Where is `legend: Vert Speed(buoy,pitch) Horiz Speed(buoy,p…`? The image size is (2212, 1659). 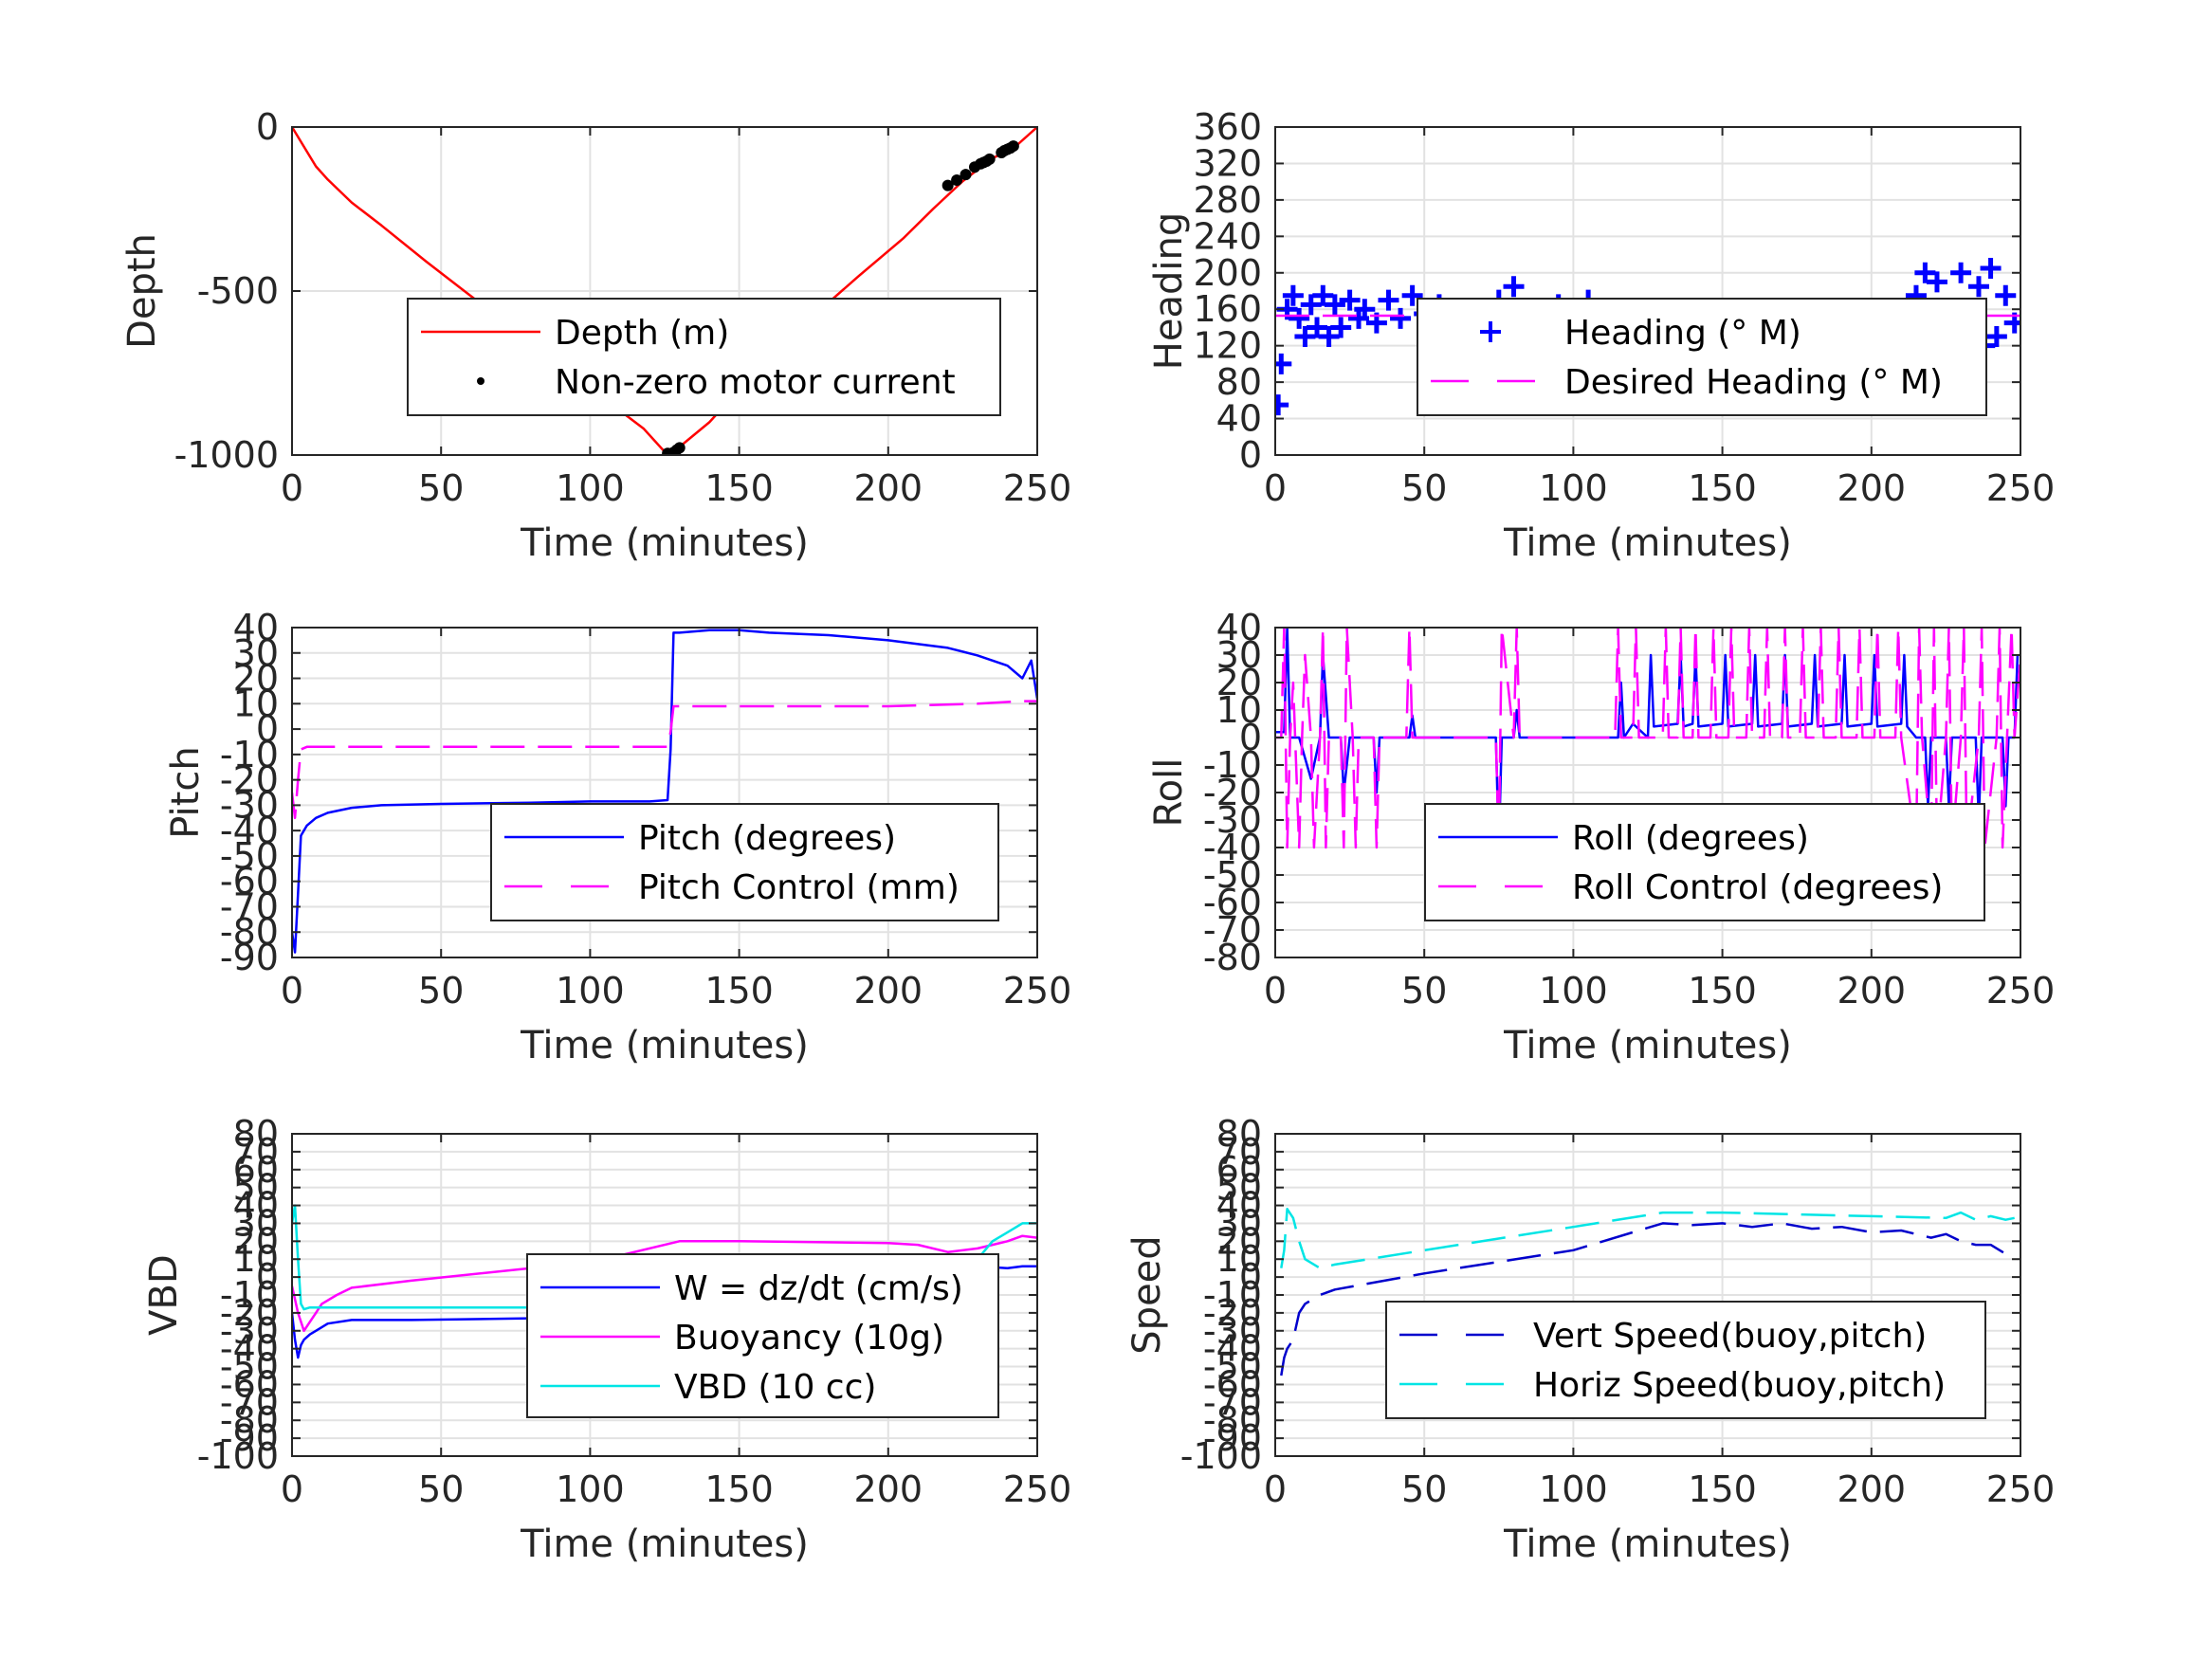 legend: Vert Speed(buoy,pitch) Horiz Speed(buoy,p… is located at coordinates (1685, 1360).